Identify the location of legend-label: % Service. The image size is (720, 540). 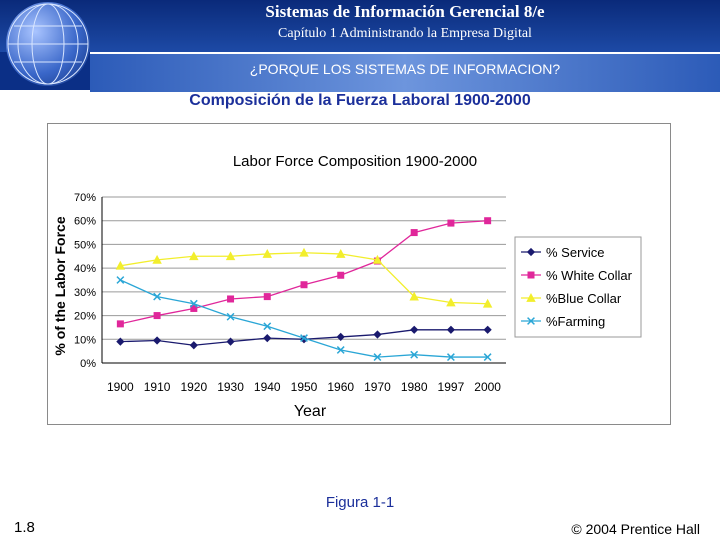
(575, 252).